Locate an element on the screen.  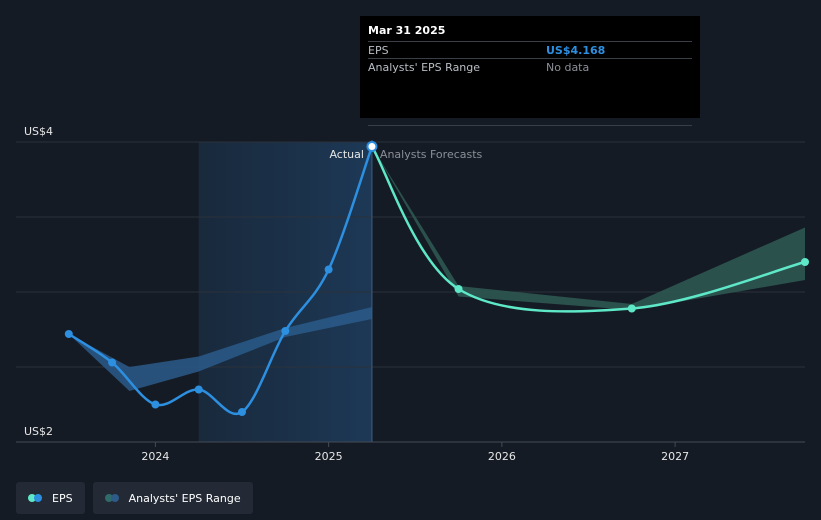
tooltip-range-row: Analysts' EPS Range No data is located at coordinates (530, 67).